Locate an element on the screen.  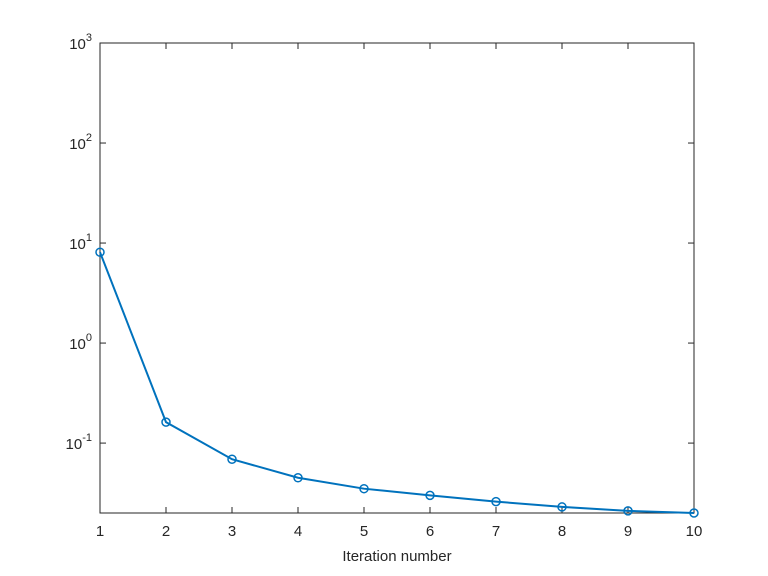
x-tick-label: 9 is located at coordinates (628, 531).